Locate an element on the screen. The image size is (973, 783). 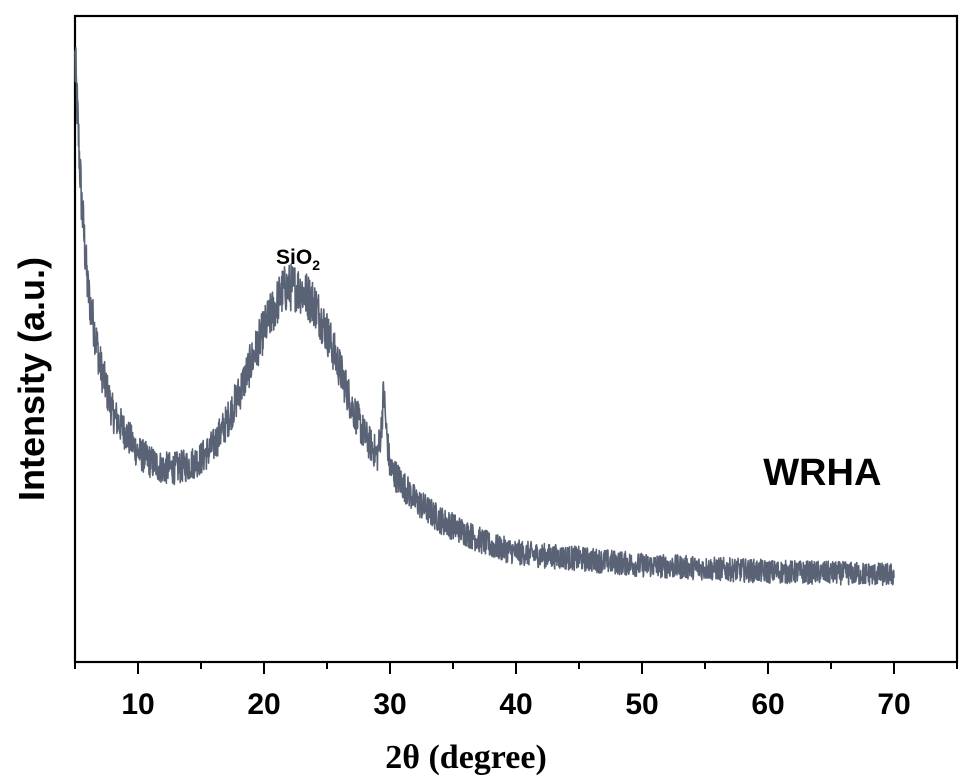
sio2-annotation-main: SiO is located at coordinates (294, 257).